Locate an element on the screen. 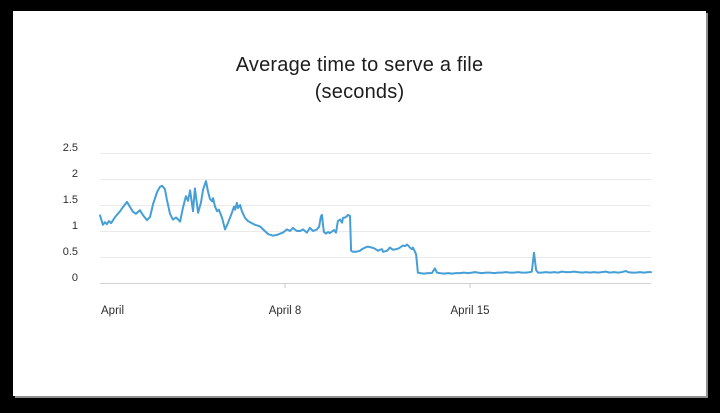 This screenshot has width=720, height=413. chart-title: Average time to serve a file (seconds) is located at coordinates (359, 79).